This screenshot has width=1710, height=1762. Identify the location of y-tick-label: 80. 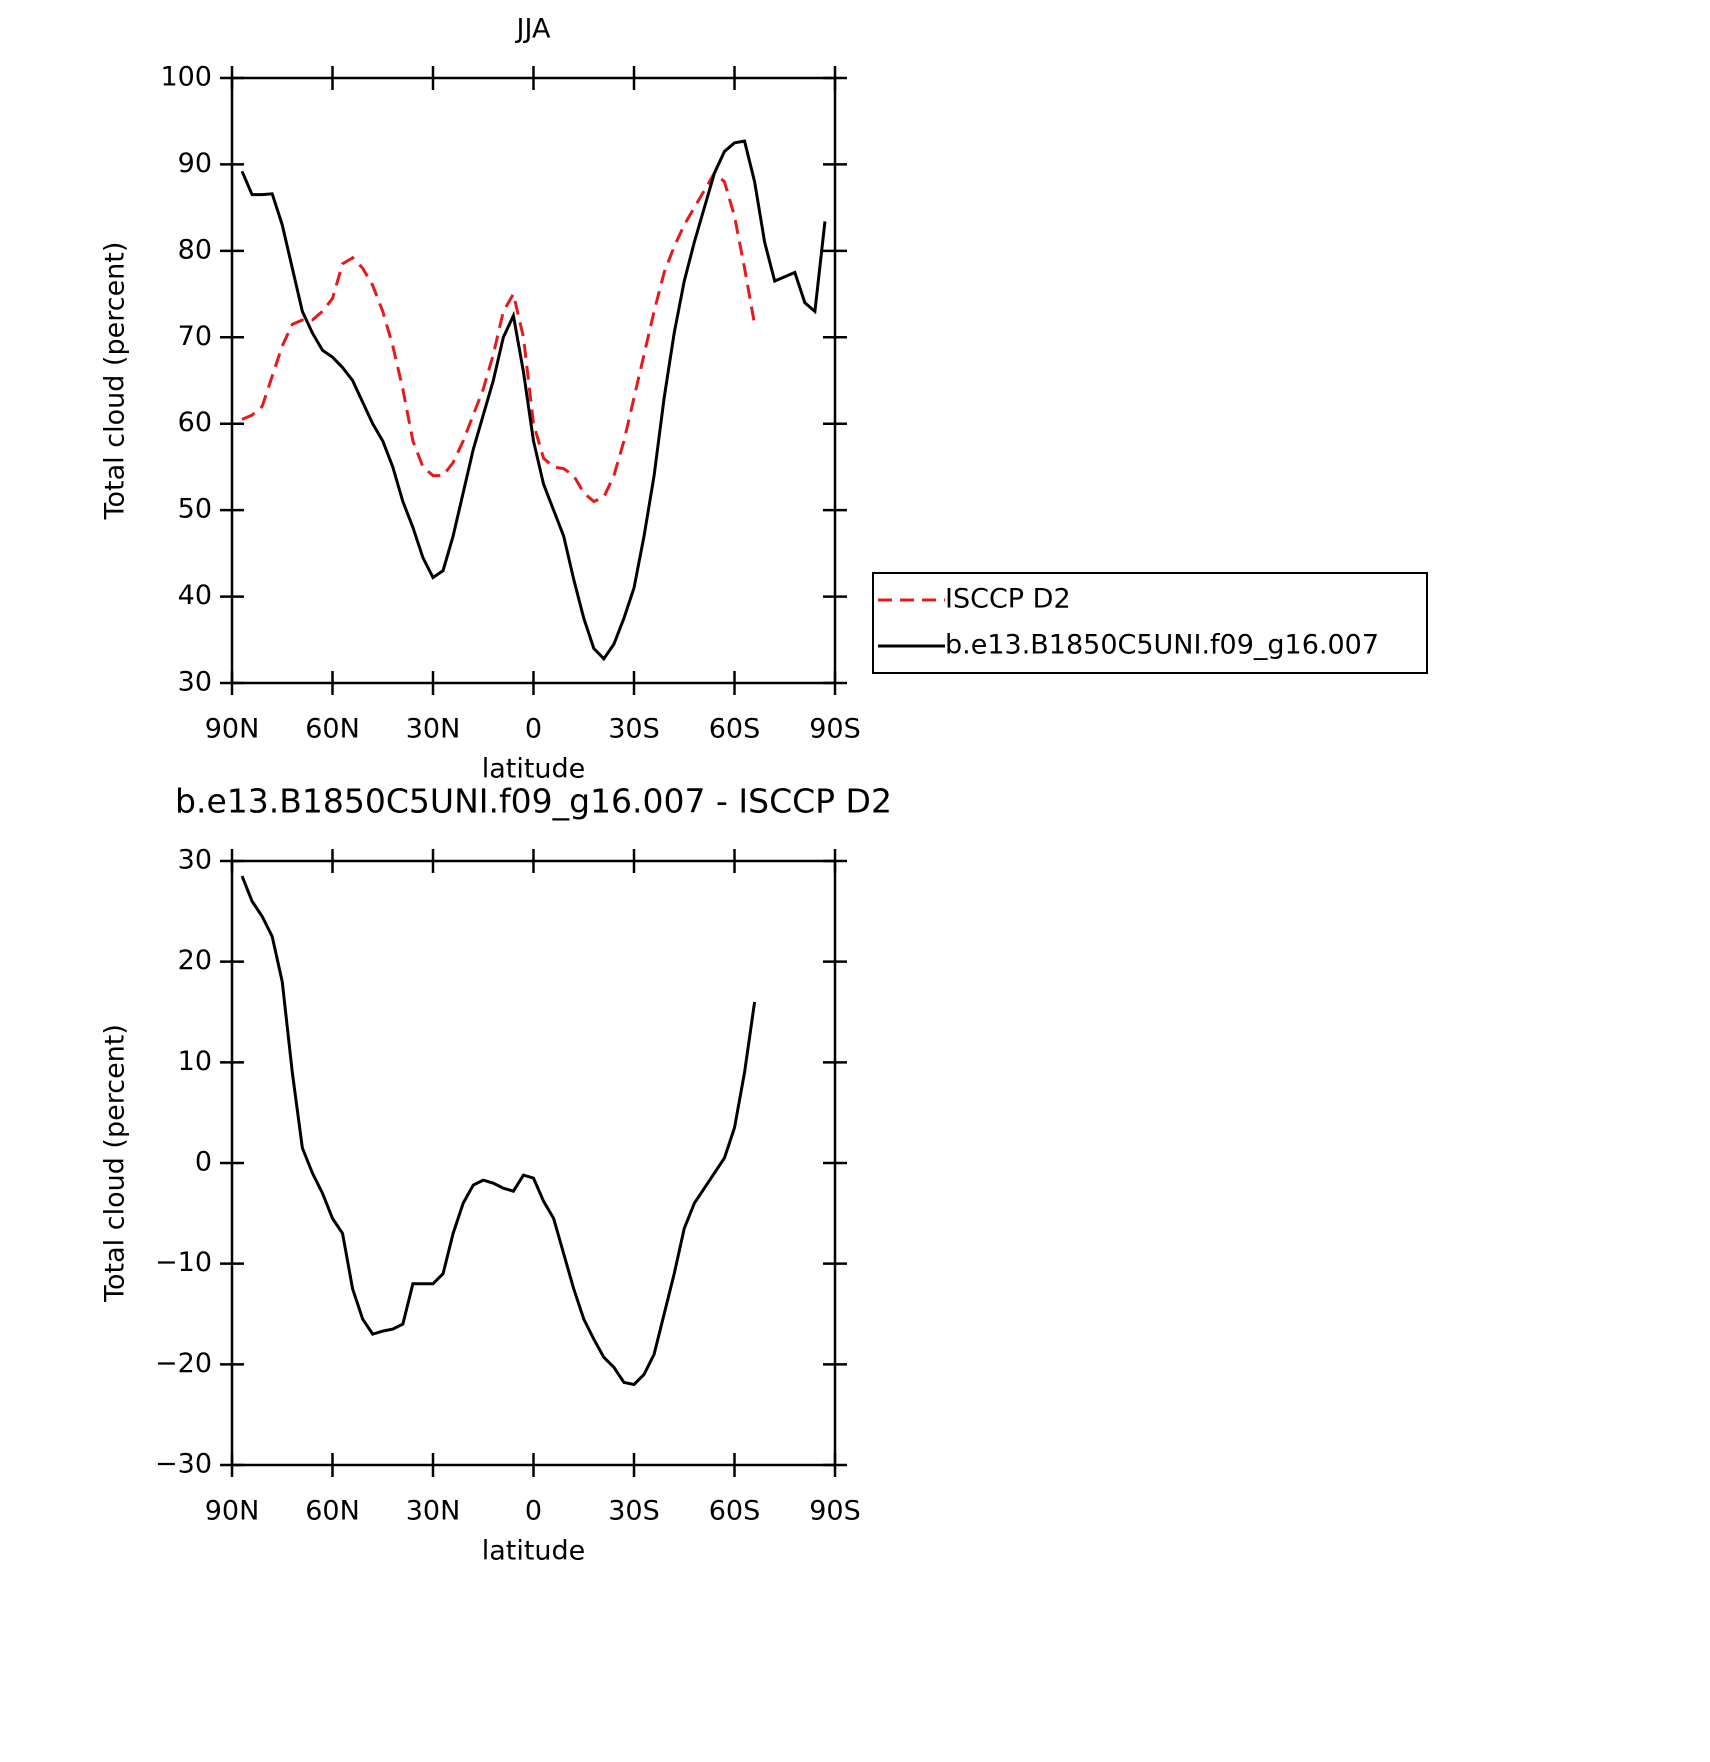
(195, 249).